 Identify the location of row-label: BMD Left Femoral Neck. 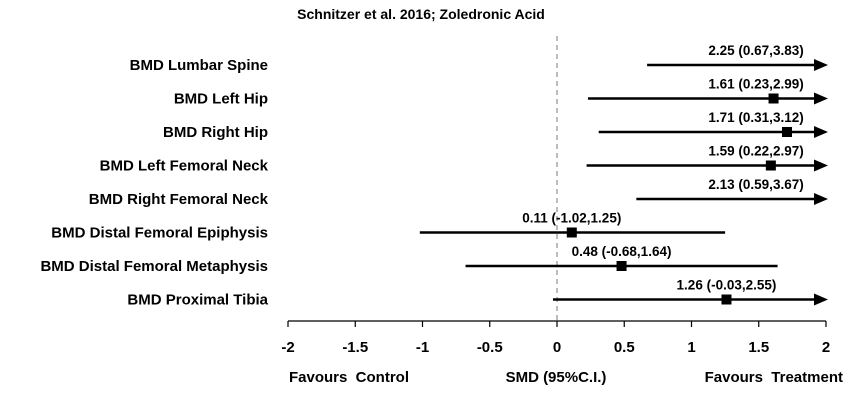
(184, 166).